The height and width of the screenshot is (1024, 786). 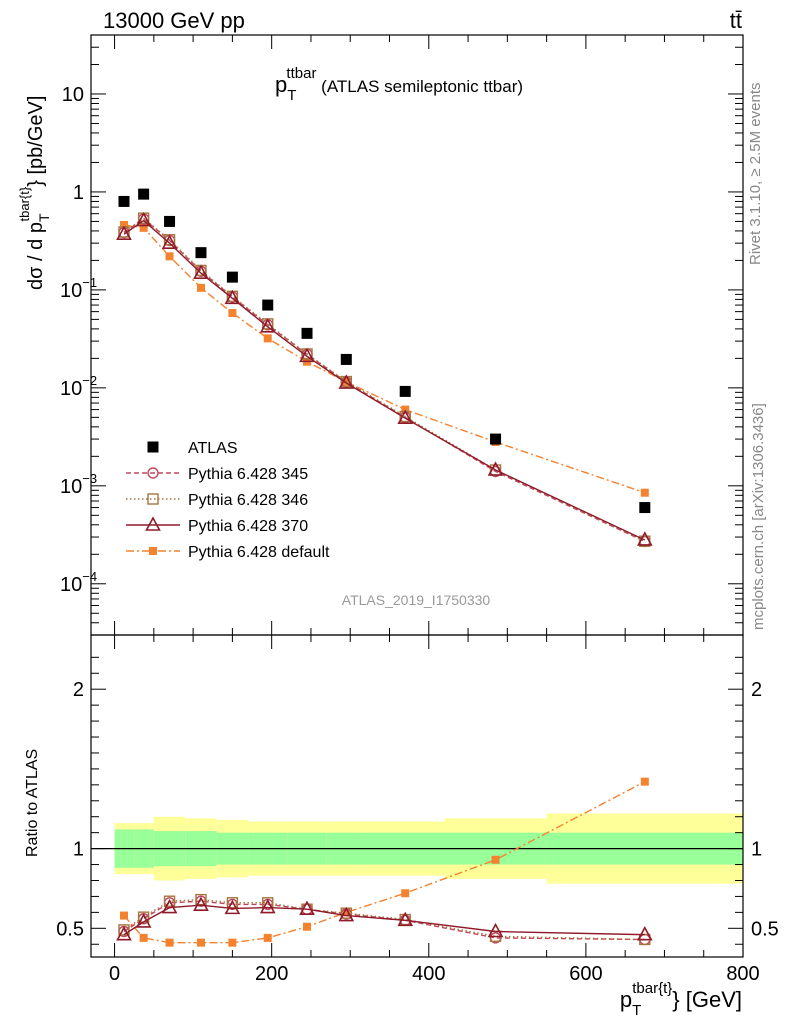 What do you see at coordinates (736, 20) in the screenshot?
I see `process-label: tt̄` at bounding box center [736, 20].